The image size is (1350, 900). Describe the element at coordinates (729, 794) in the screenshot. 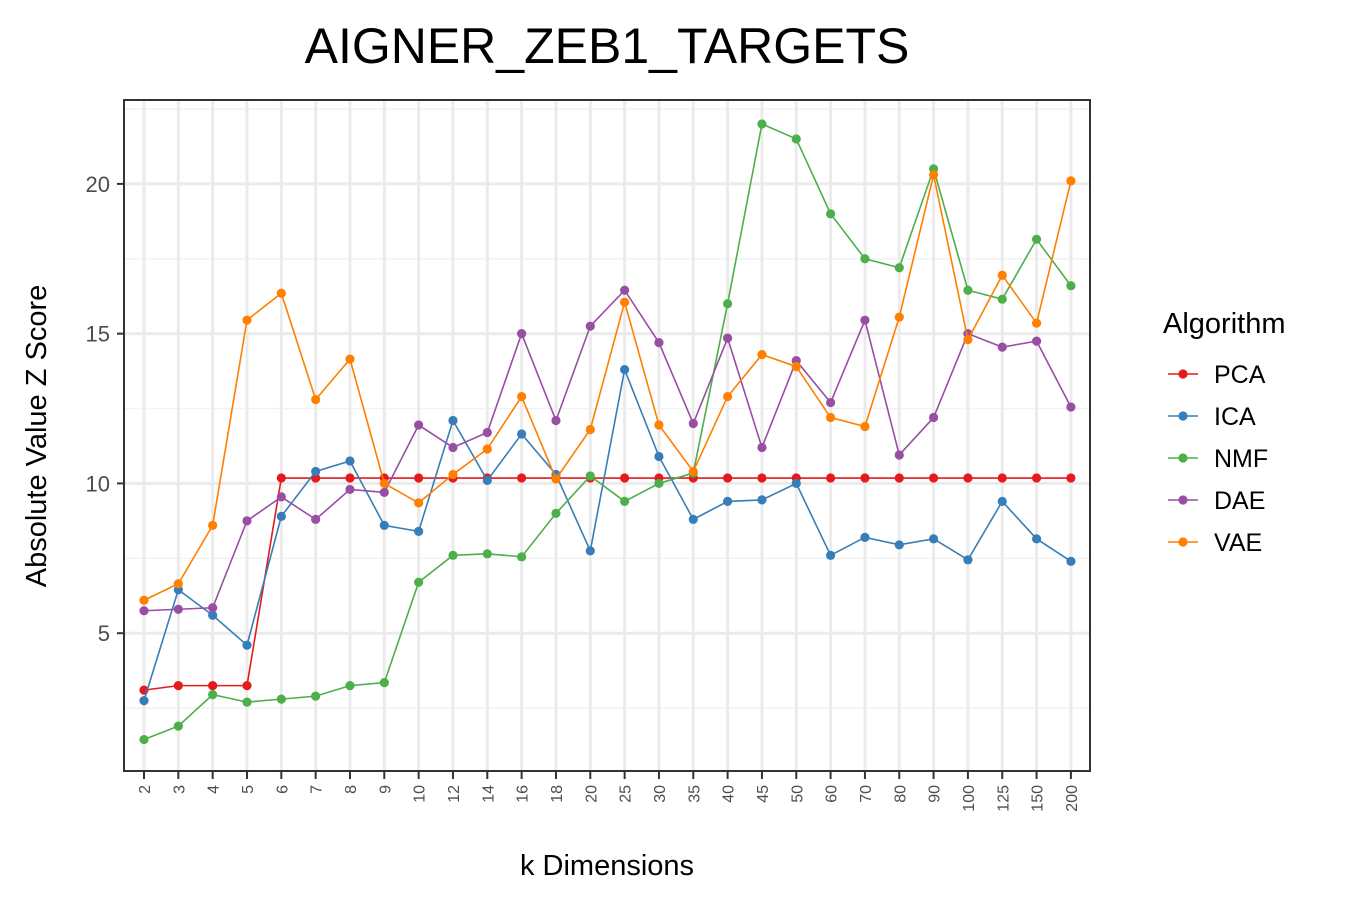

I see `x-tick-label: 40` at that location.